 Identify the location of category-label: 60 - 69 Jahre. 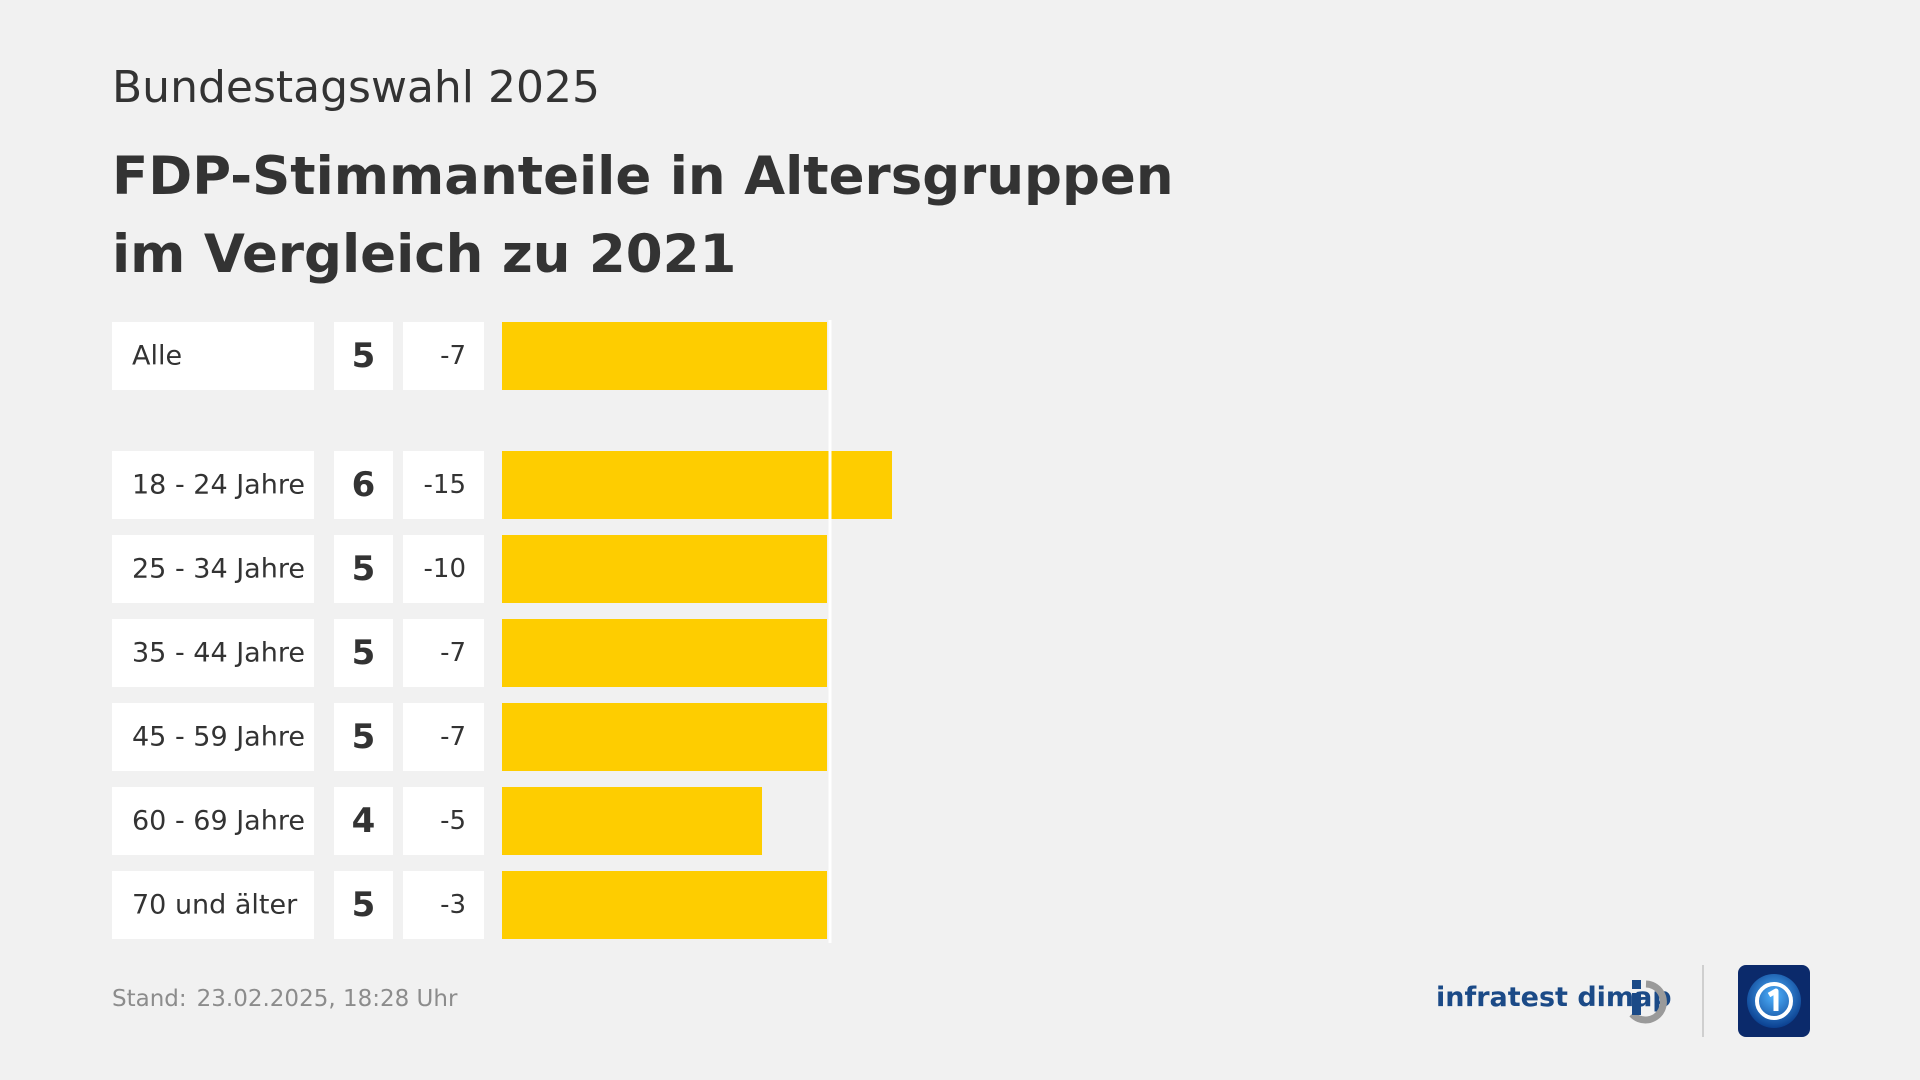
(218, 821).